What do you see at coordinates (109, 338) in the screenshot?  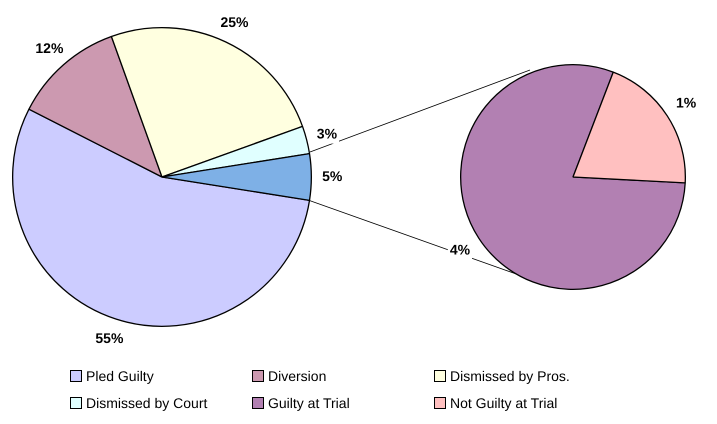 I see `data-label: 55%` at bounding box center [109, 338].